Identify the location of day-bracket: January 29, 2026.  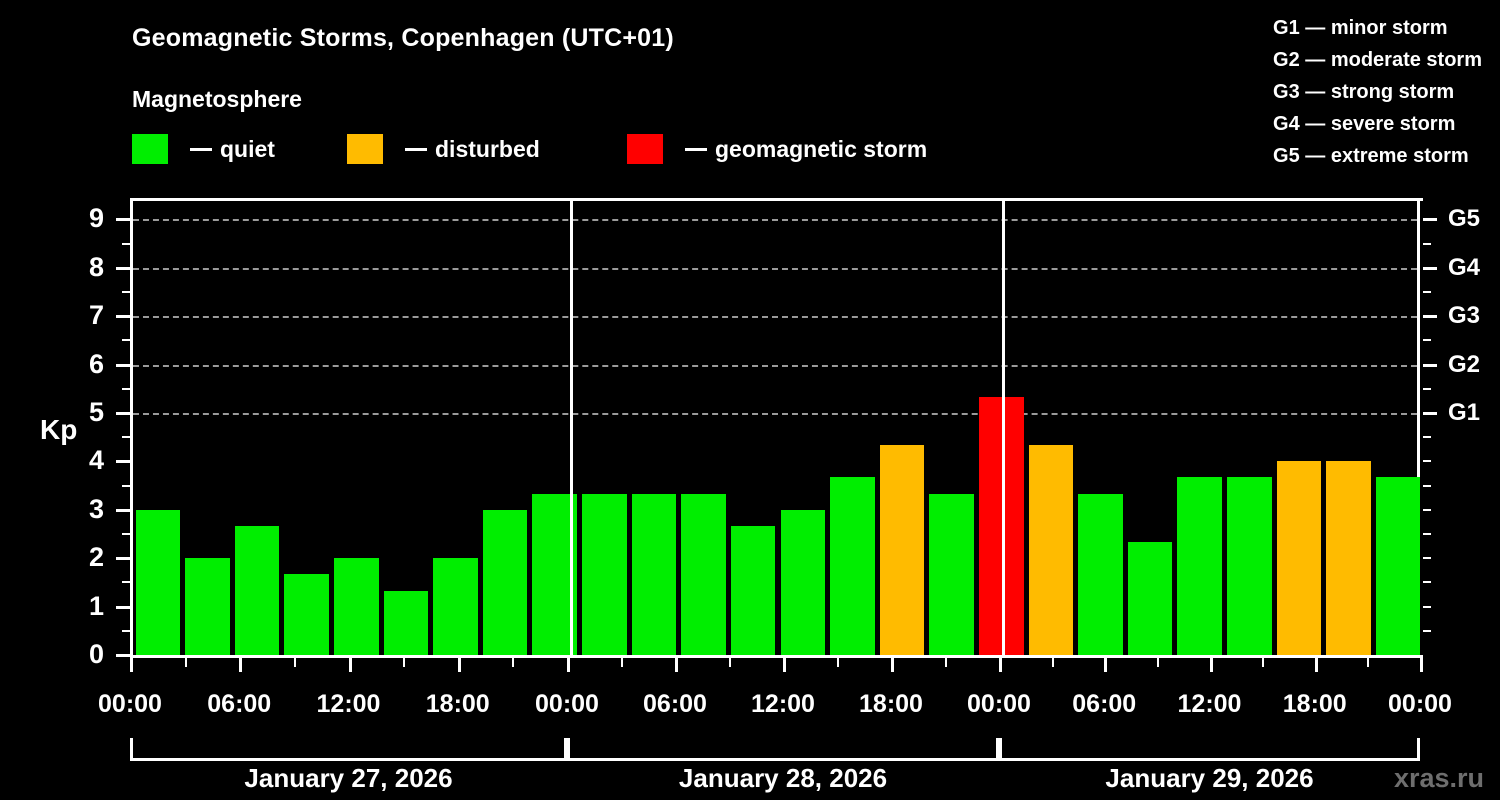
(1209, 765).